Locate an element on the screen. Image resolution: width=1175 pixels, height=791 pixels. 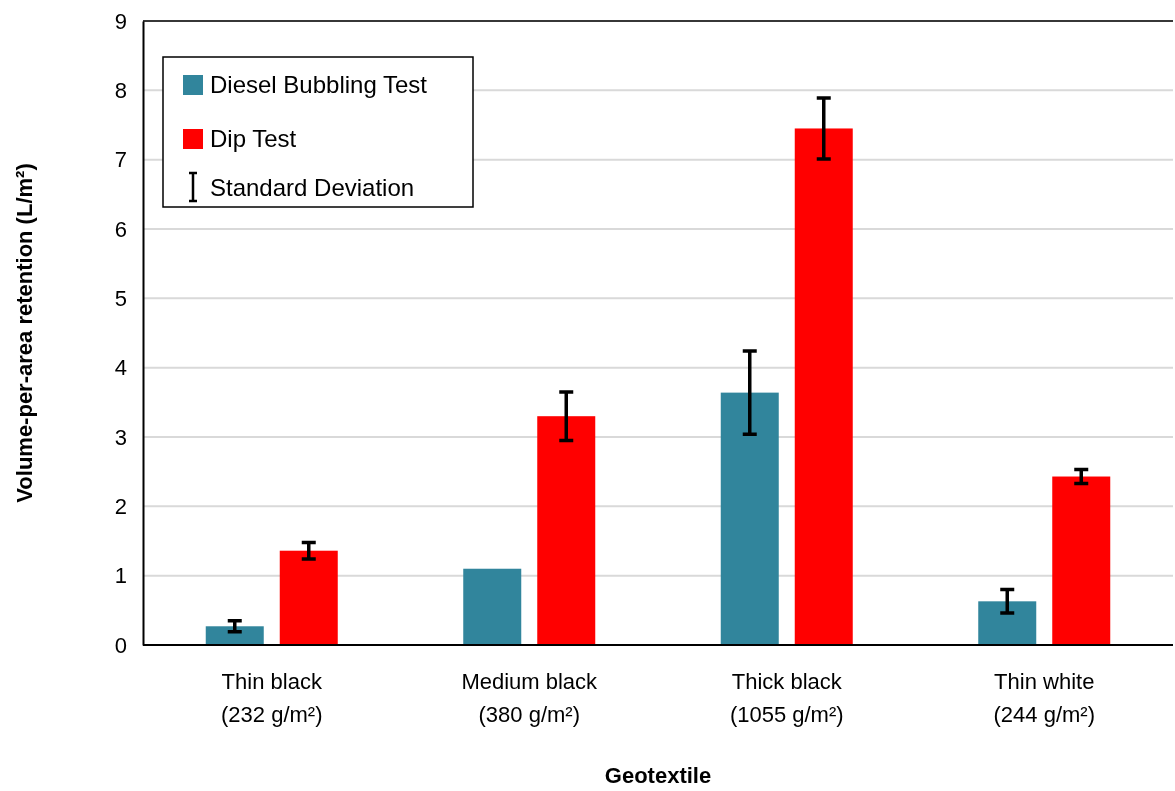
y-tick-label: 5 is located at coordinates (120, 298).